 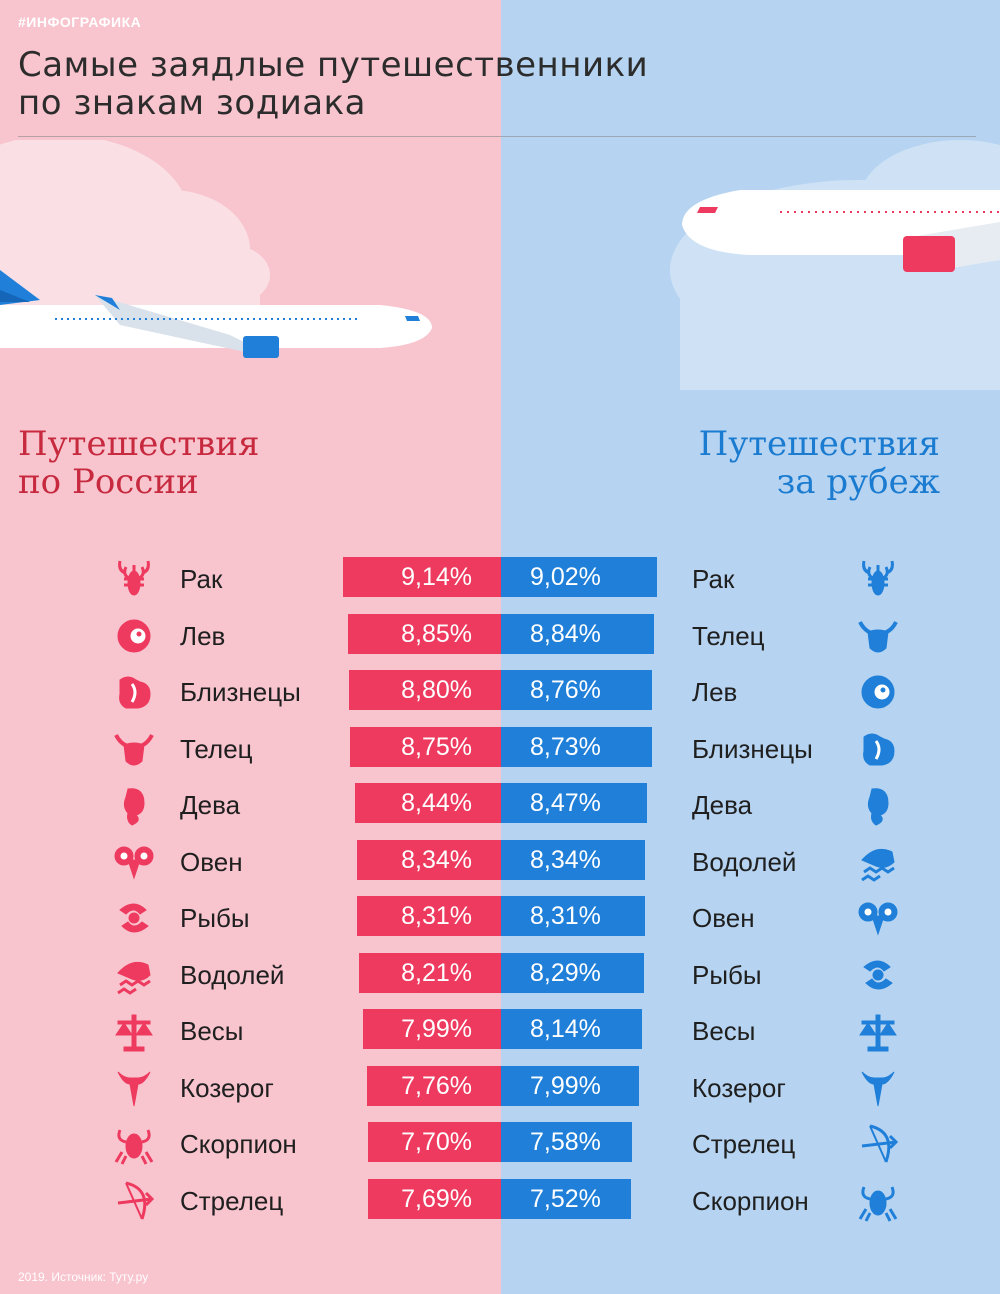 I want to click on chart-row: Водолей 8,21% 8,29% Рыбы, so click(x=500, y=974).